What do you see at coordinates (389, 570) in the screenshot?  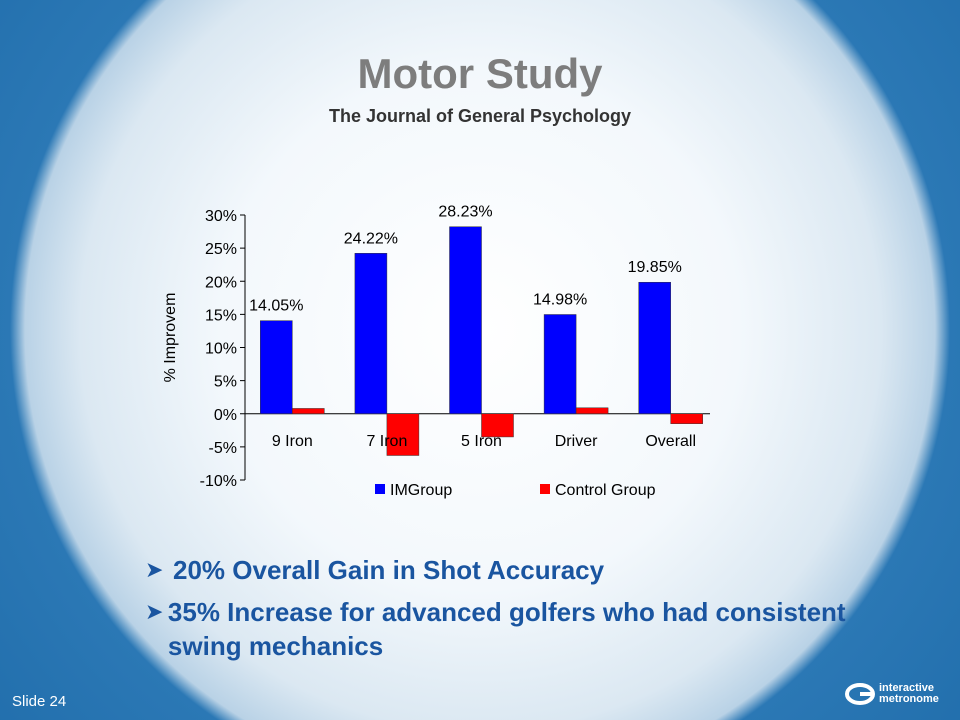 I see `bullet-text: 20% Overall Gain in Shot Accuracy` at bounding box center [389, 570].